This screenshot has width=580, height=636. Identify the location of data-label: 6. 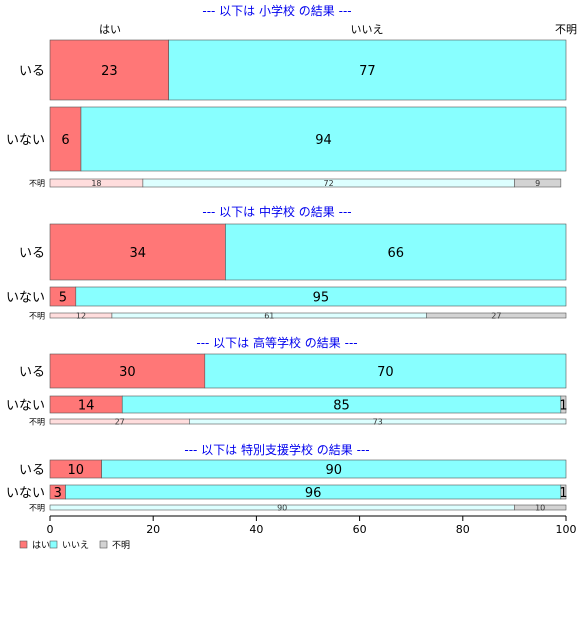
(65, 140).